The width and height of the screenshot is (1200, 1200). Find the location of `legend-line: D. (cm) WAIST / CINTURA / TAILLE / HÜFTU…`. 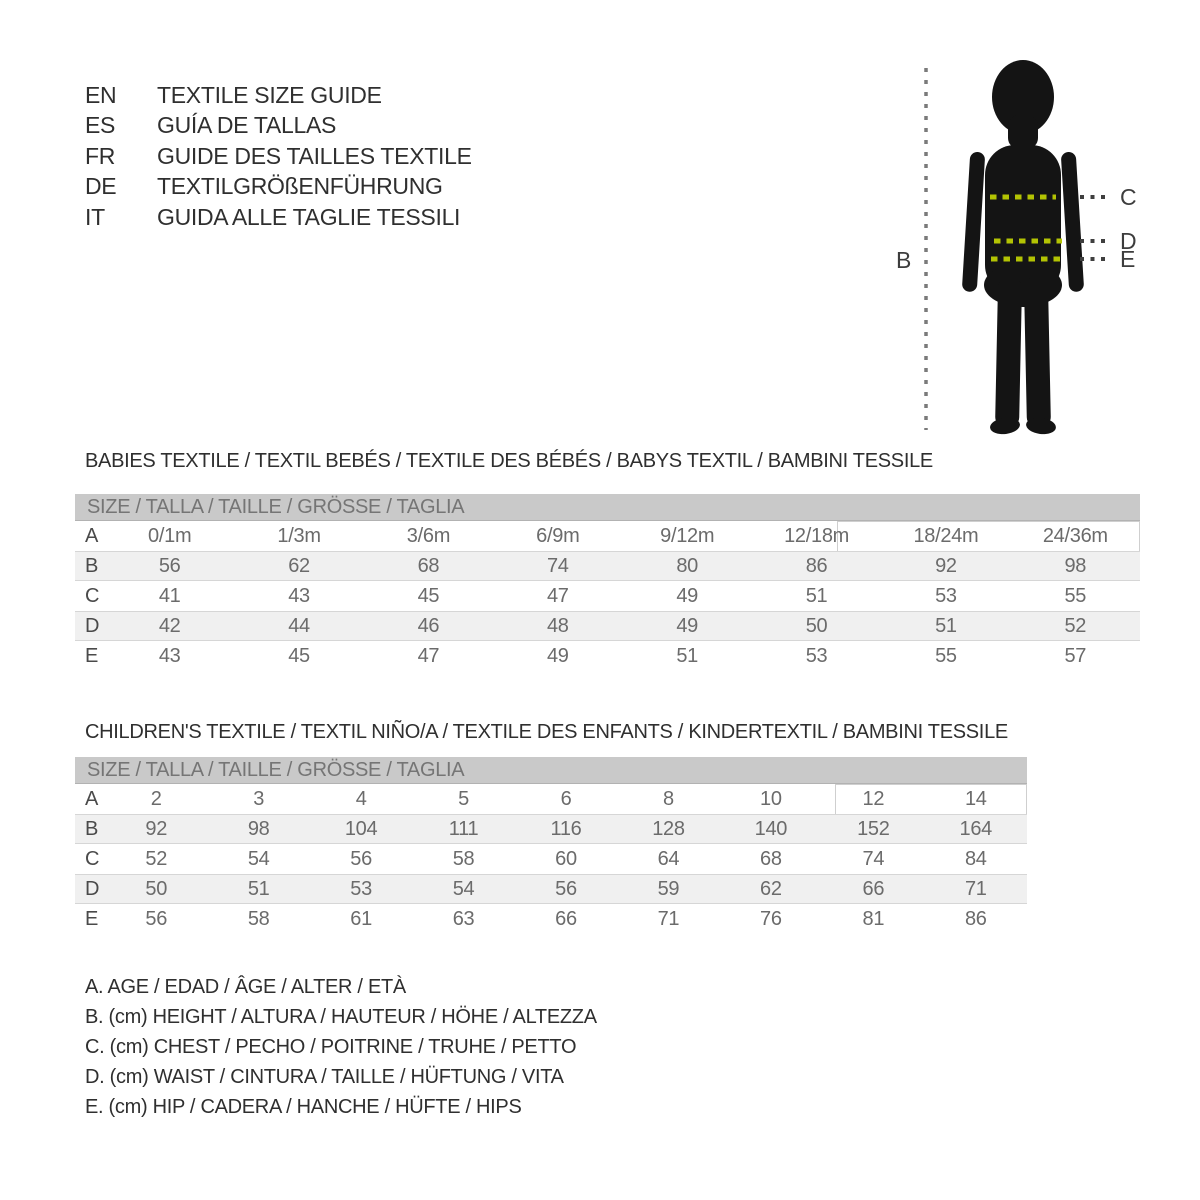

legend-line: D. (cm) WAIST / CINTURA / TAILLE / HÜFTU… is located at coordinates (324, 1077).